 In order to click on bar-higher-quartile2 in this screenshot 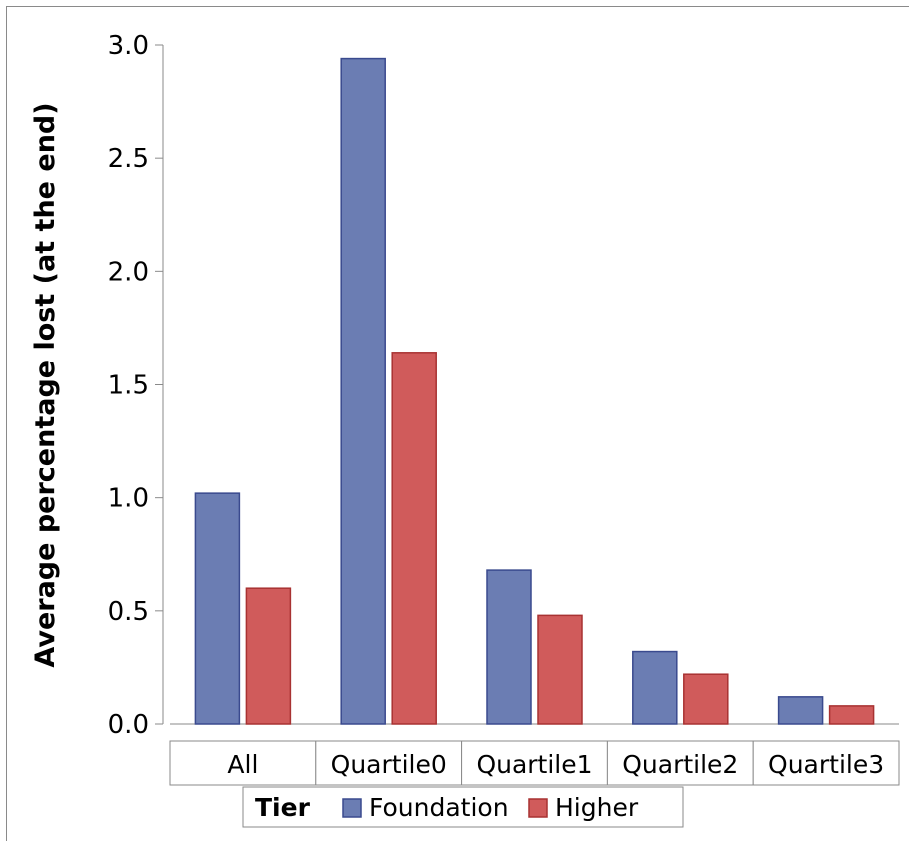, I will do `click(706, 699)`.